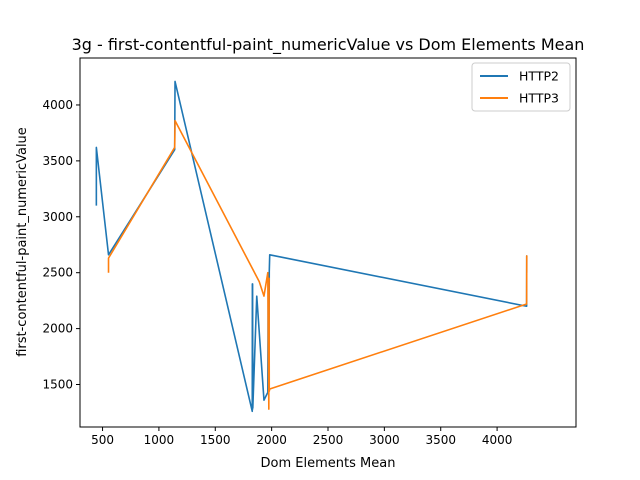  I want to click on y-tick-label: 3000, so click(57, 217).